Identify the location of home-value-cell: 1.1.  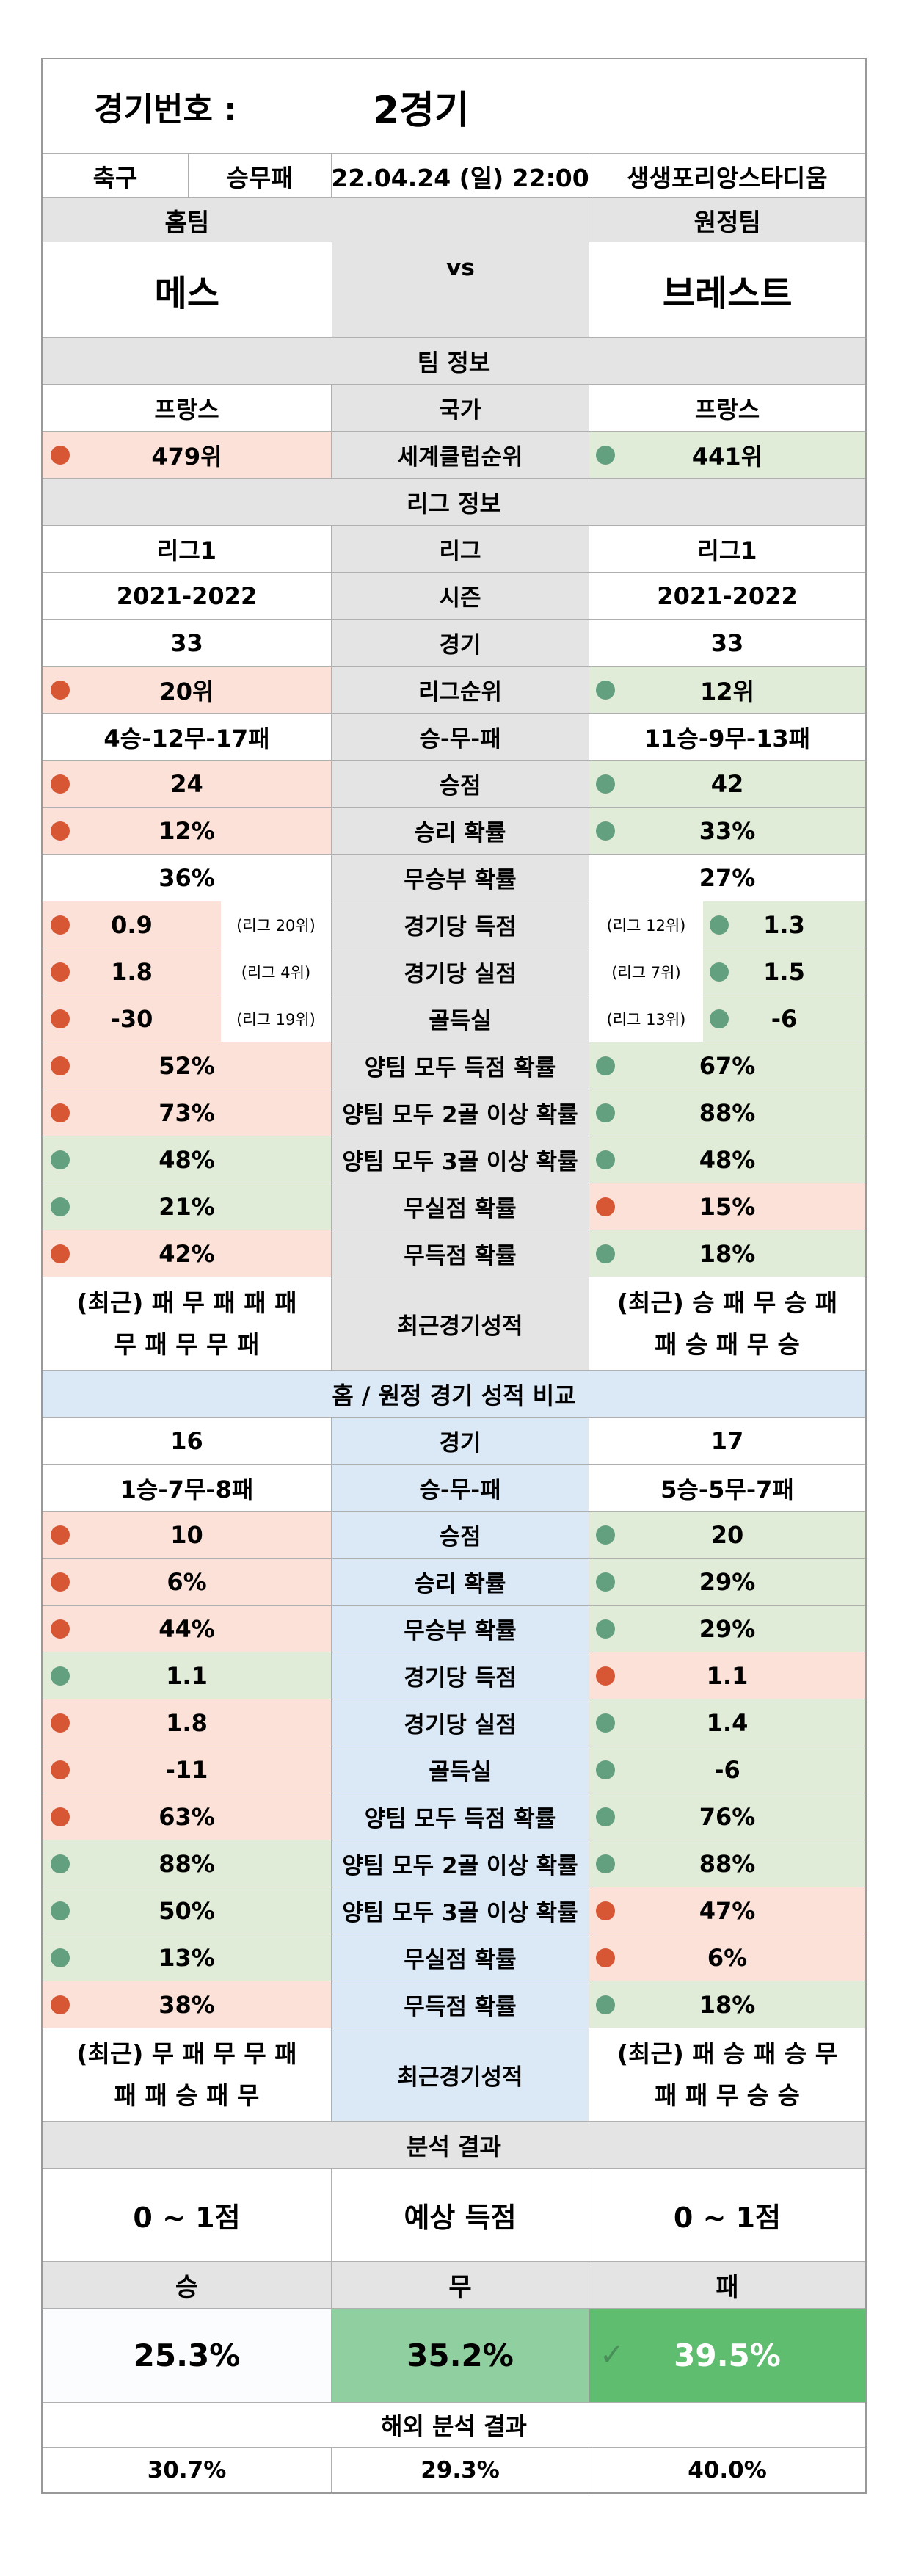
(187, 1676).